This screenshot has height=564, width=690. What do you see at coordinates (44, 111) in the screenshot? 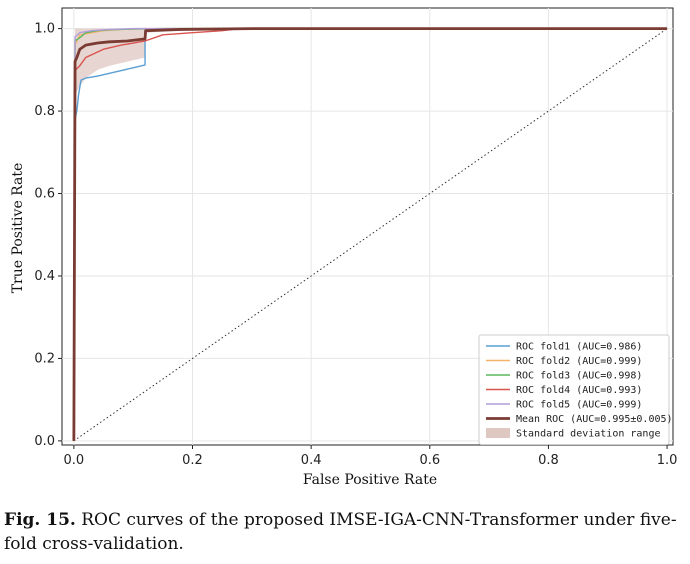
I see `y-tick-label: 0.8` at bounding box center [44, 111].